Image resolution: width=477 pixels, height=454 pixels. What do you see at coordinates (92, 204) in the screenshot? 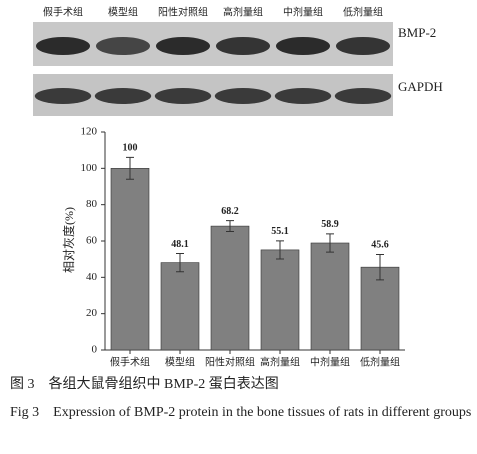
I see `y-tick-label: 80` at bounding box center [92, 204].